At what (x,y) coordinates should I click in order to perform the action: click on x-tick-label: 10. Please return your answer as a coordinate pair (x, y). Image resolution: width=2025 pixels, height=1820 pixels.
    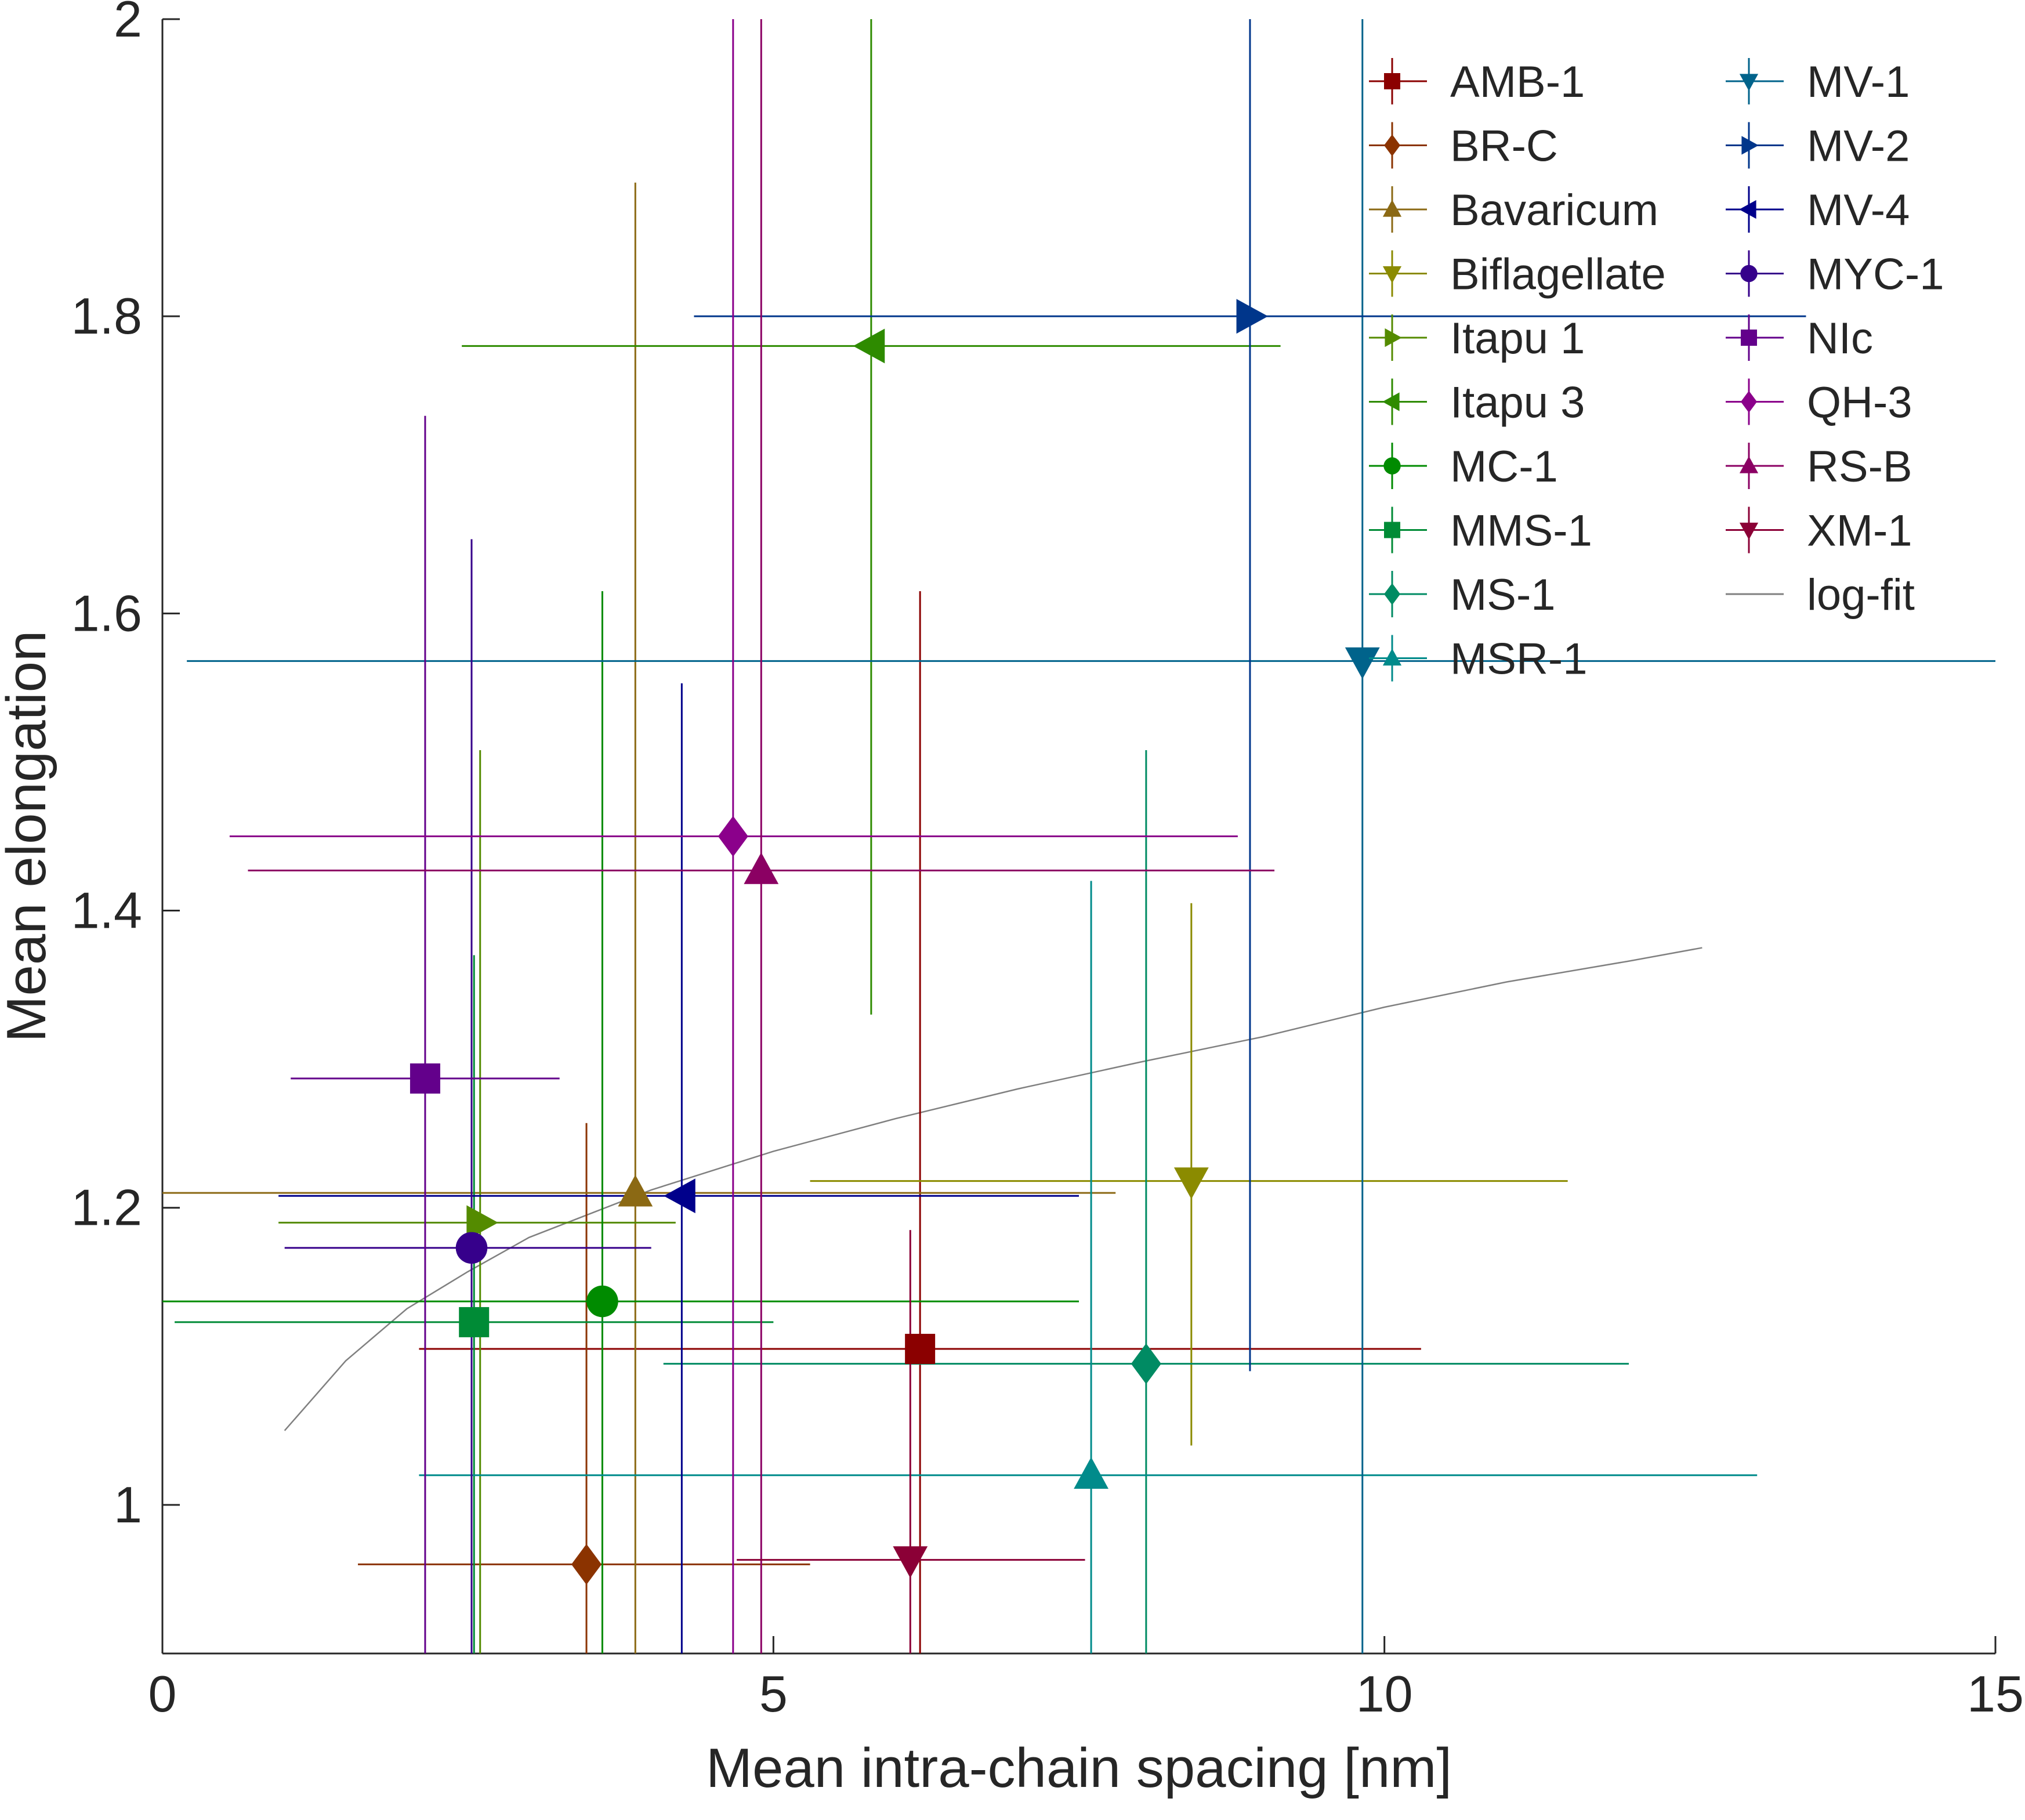
    Looking at the image, I should click on (1384, 1694).